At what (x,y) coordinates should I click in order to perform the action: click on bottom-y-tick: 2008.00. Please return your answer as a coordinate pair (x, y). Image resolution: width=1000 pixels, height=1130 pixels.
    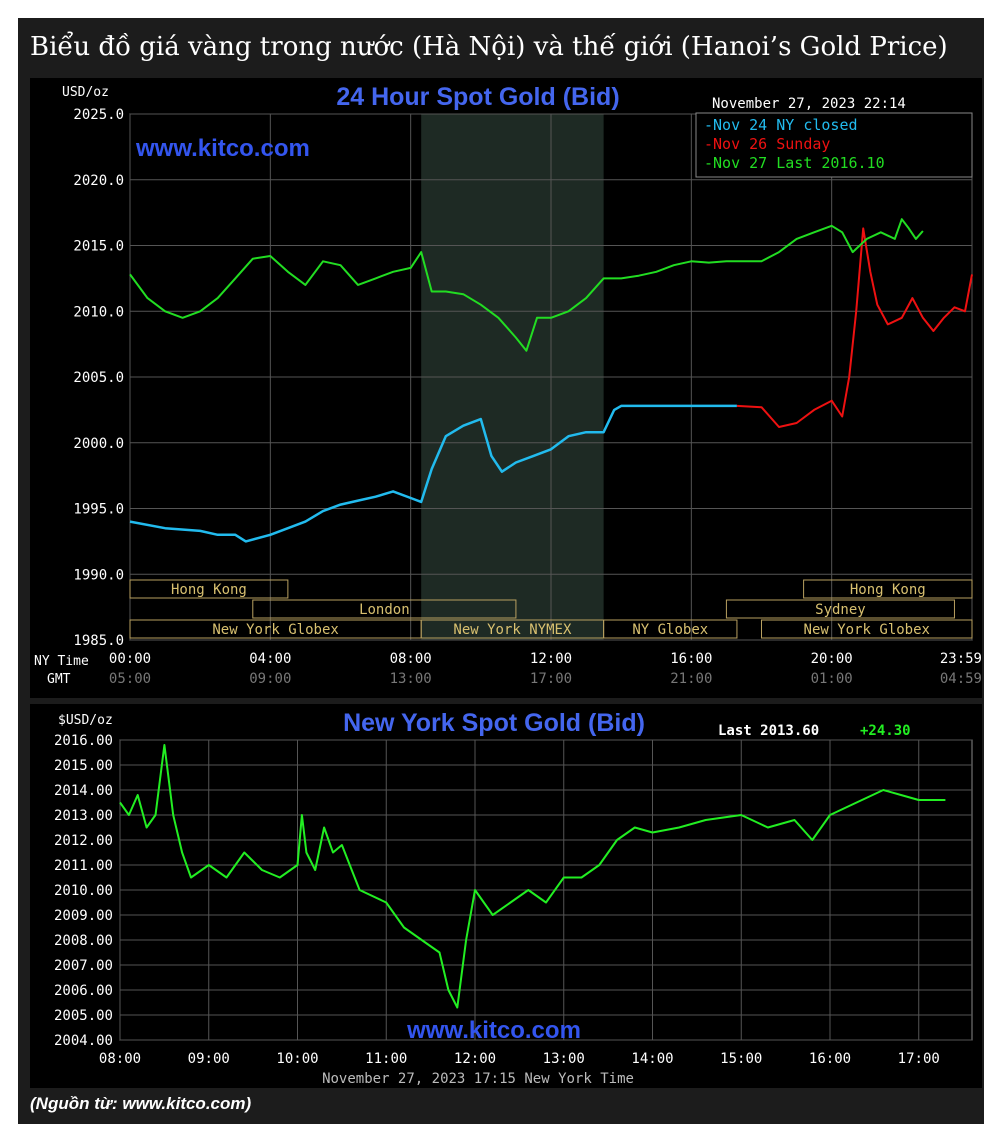
    Looking at the image, I should click on (83, 941).